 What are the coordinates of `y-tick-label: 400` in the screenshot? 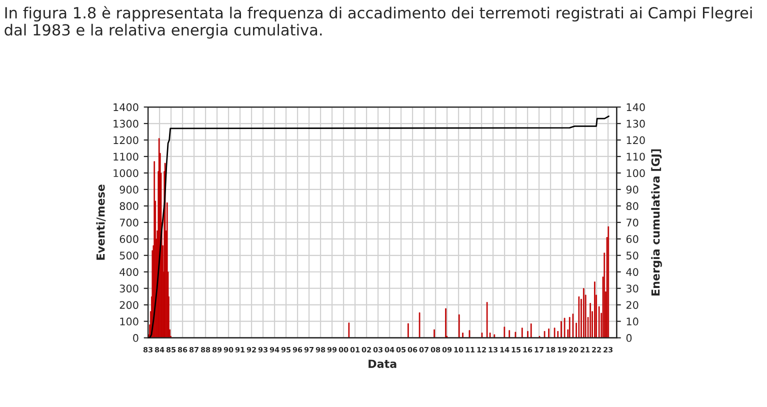 It's located at (129, 272).